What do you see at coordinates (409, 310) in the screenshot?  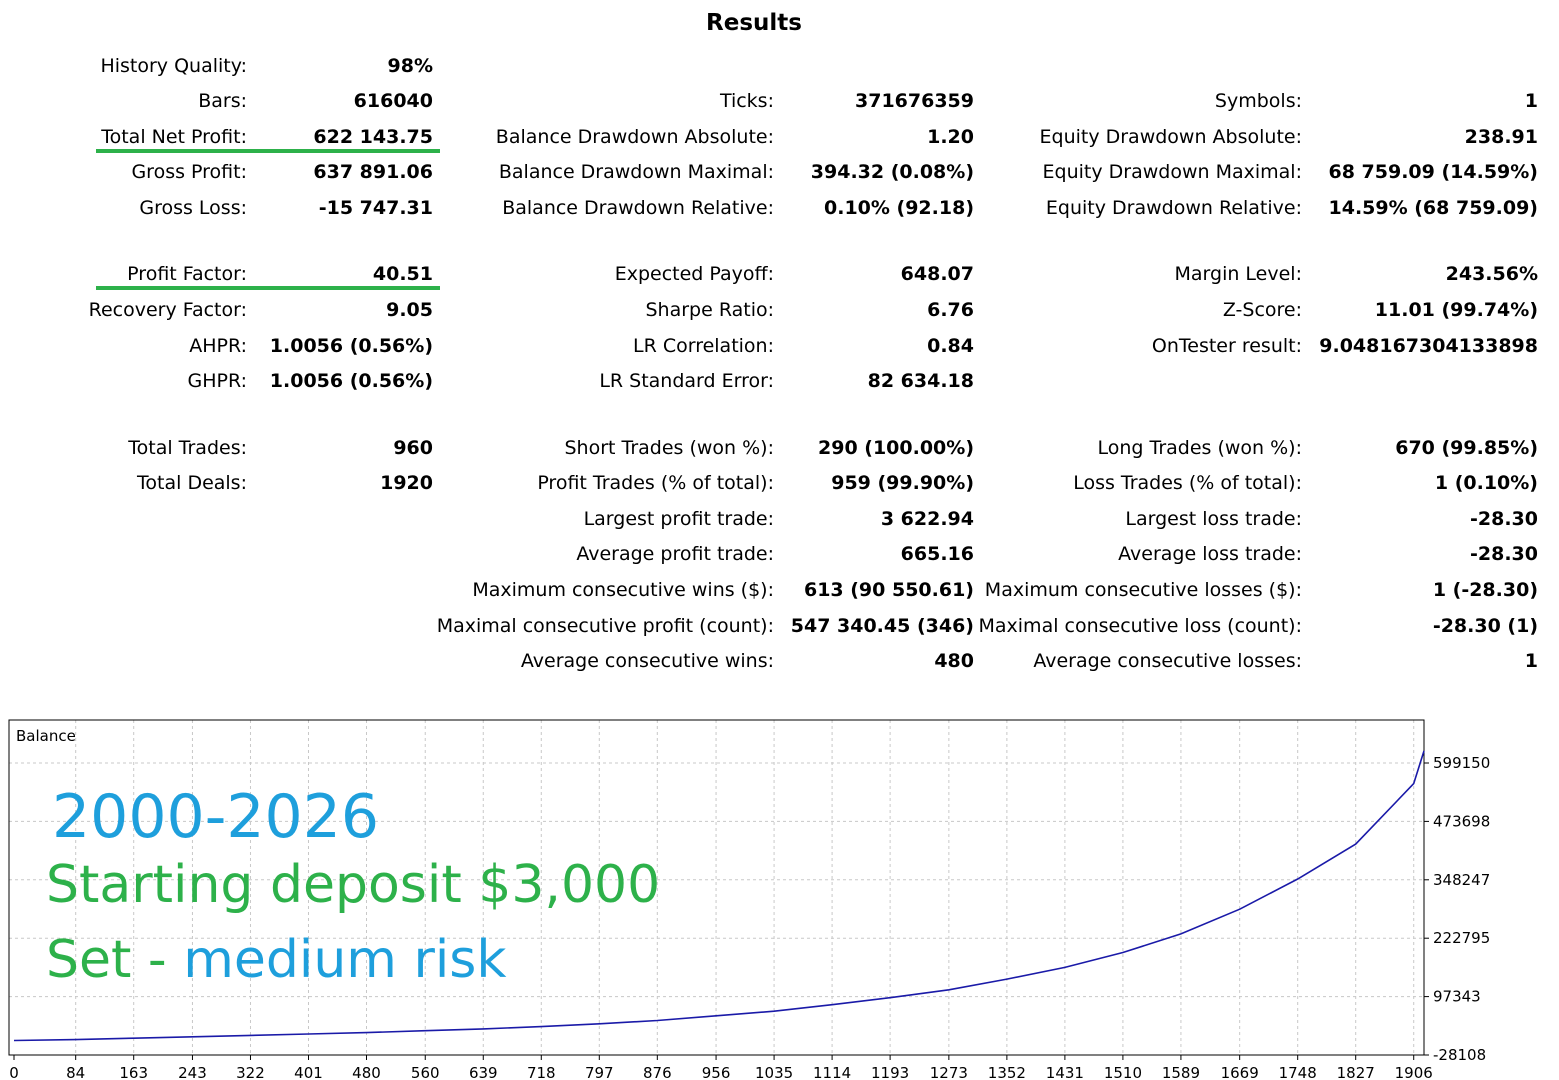 I see `stat-value-recovery-factor: 9.05` at bounding box center [409, 310].